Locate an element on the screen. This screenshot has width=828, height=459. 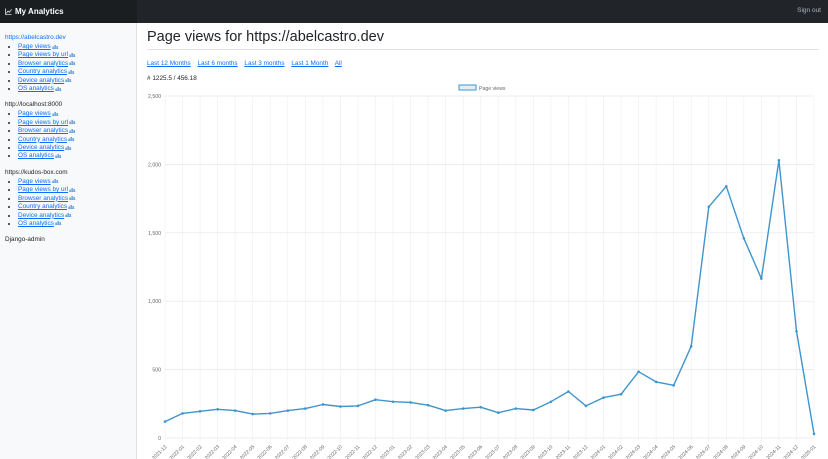
x-tick-label: 2023-01 is located at coordinates (387, 451).